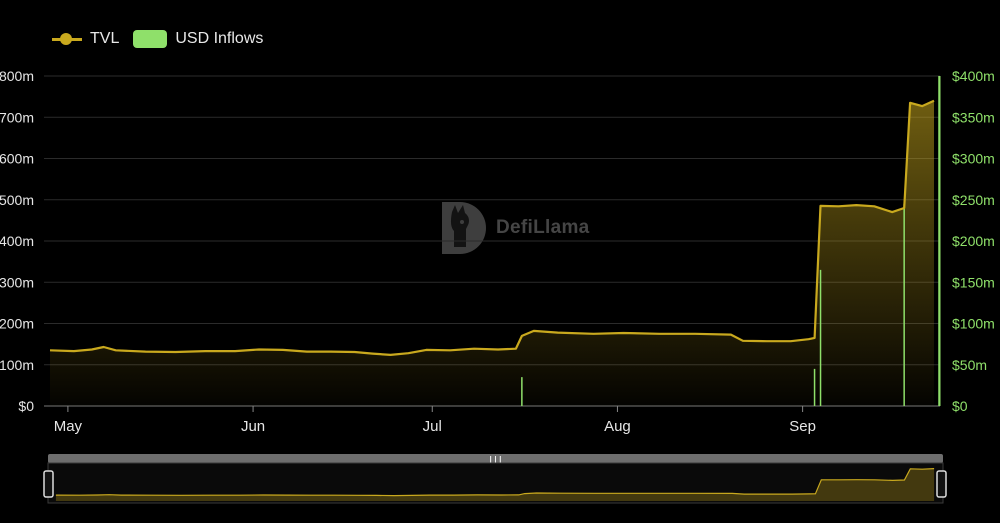 The height and width of the screenshot is (523, 1000). Describe the element at coordinates (17, 324) in the screenshot. I see `left-axis-tick-label: 200m` at that location.